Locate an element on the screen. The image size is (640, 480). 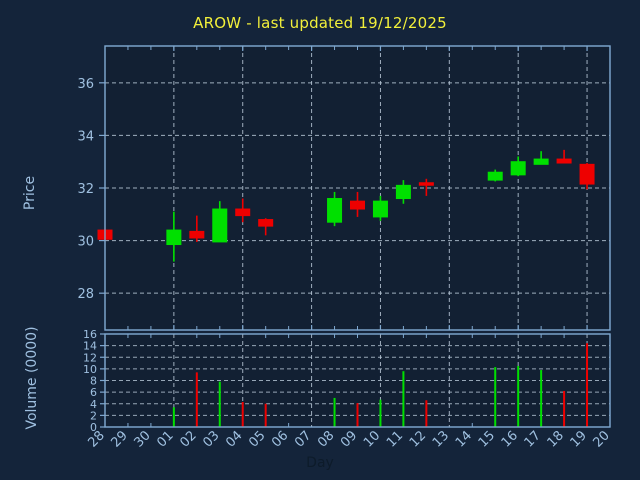
x-tick-label-group: 29 is located at coordinates (119, 439).